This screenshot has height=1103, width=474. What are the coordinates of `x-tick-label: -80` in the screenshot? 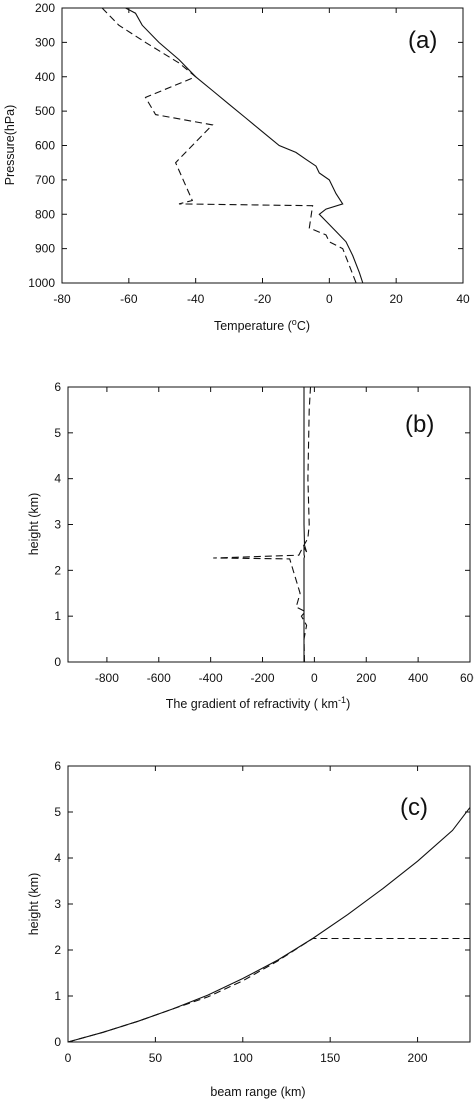 It's located at (62, 299).